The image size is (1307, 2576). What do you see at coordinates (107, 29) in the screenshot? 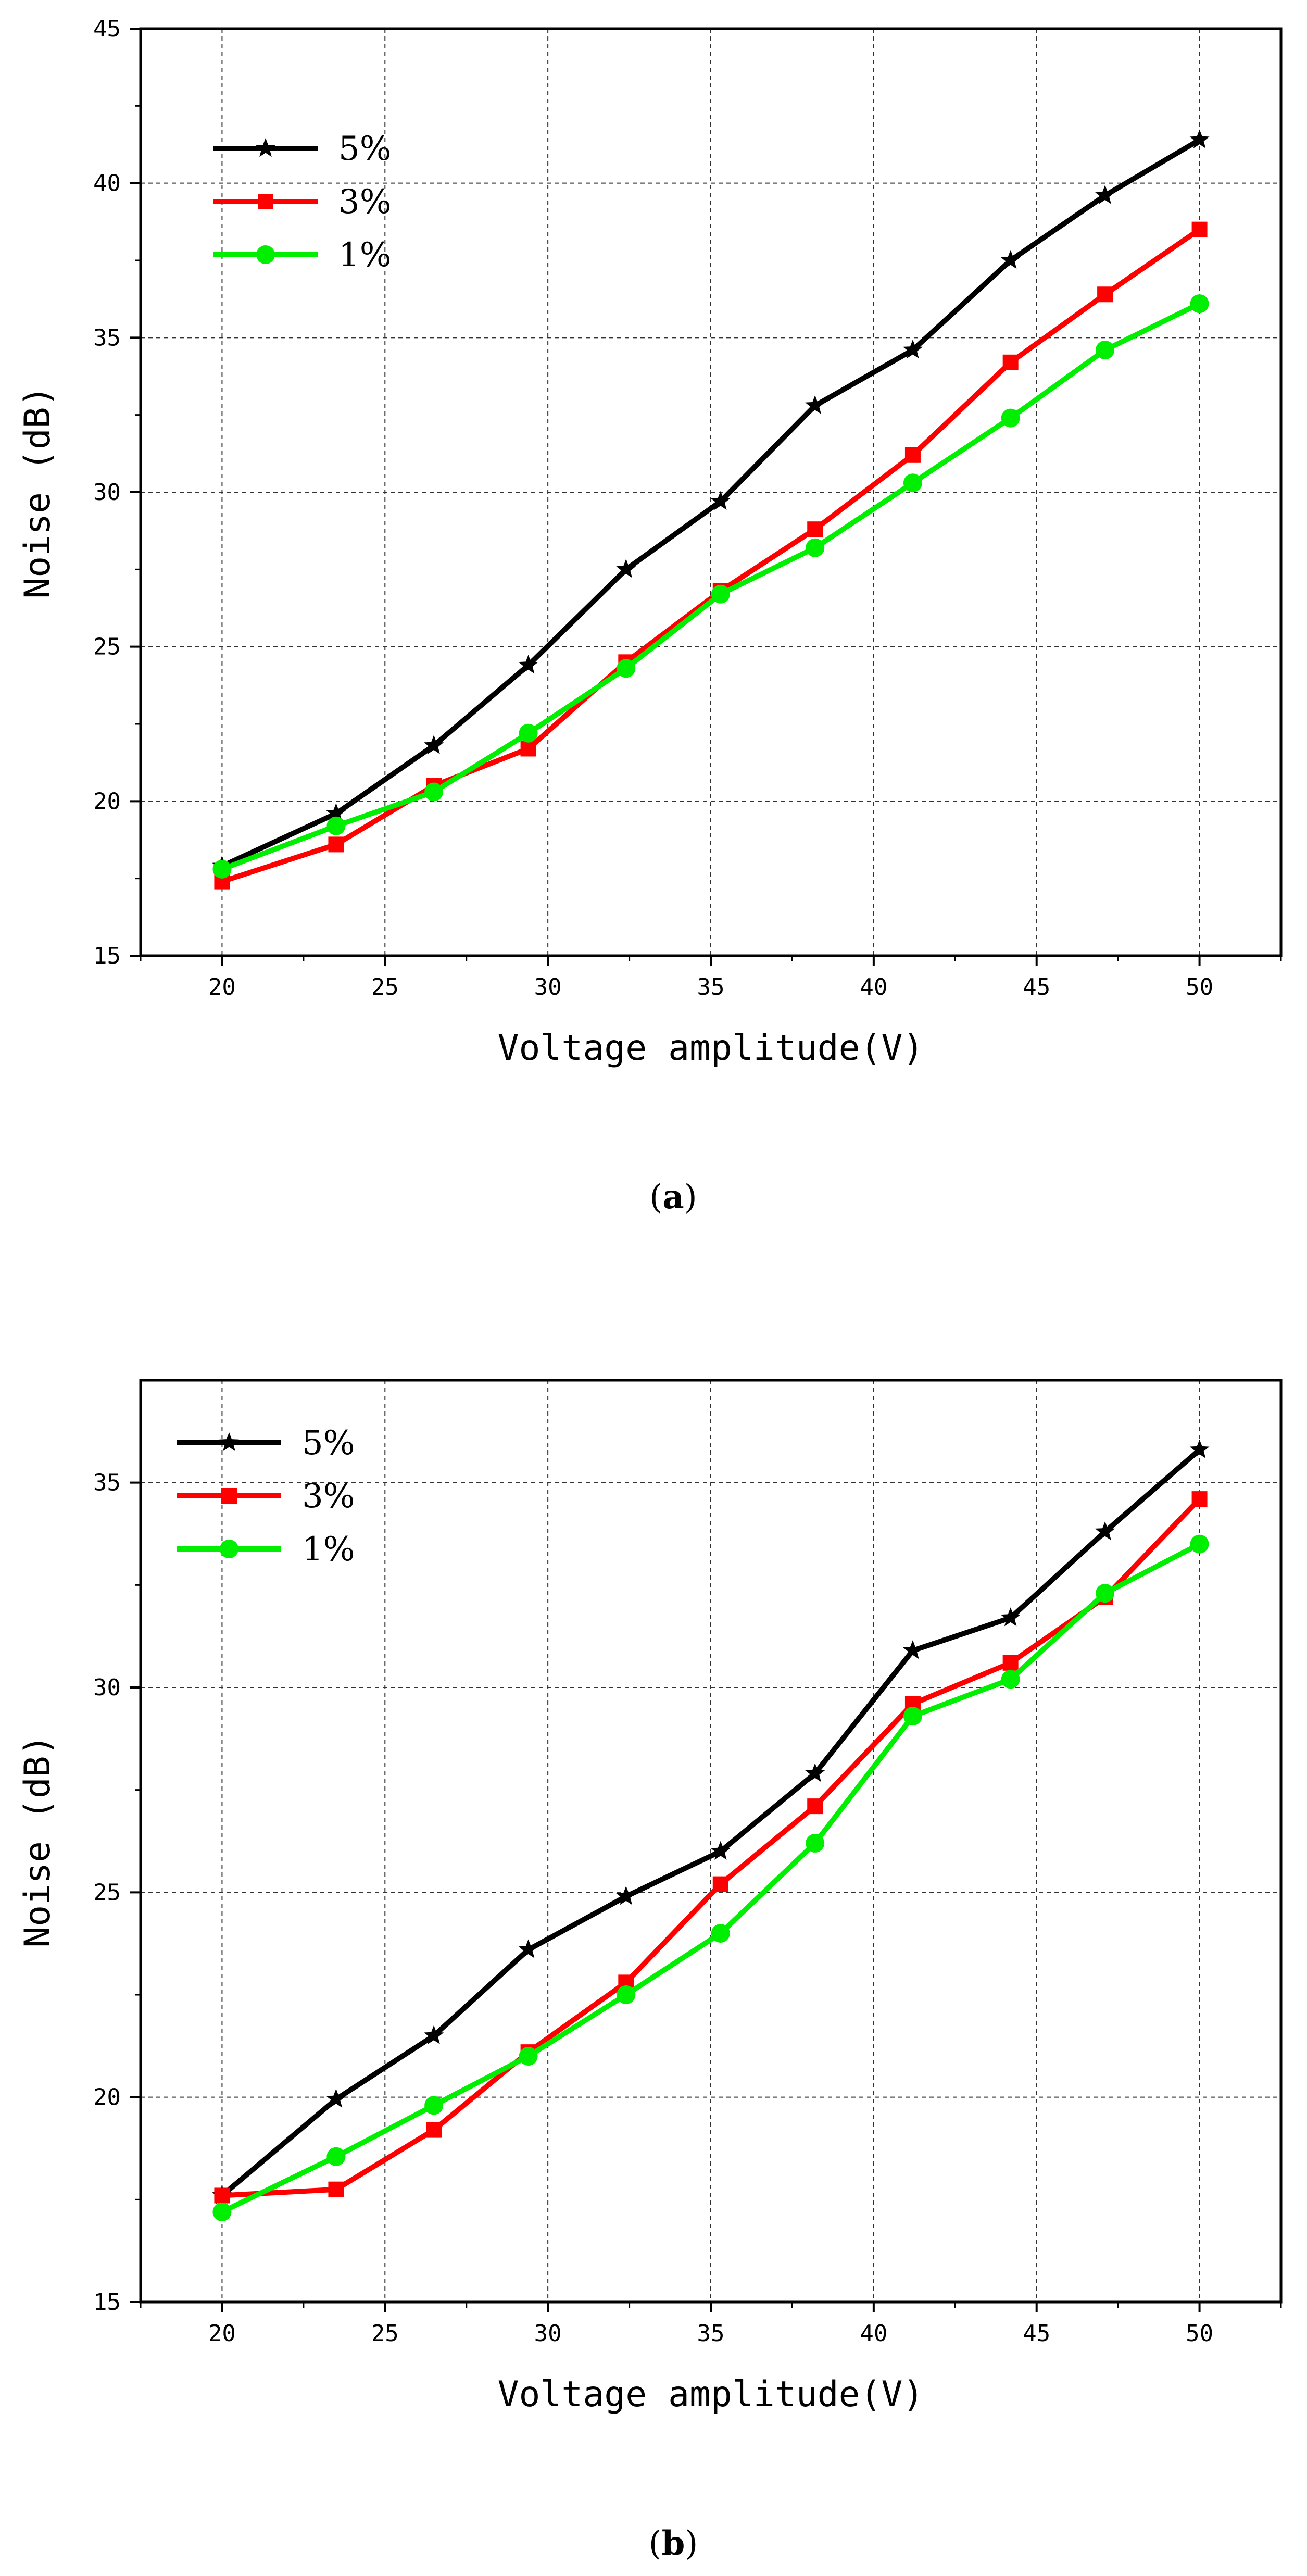
I see `y-tick-label: 45` at bounding box center [107, 29].